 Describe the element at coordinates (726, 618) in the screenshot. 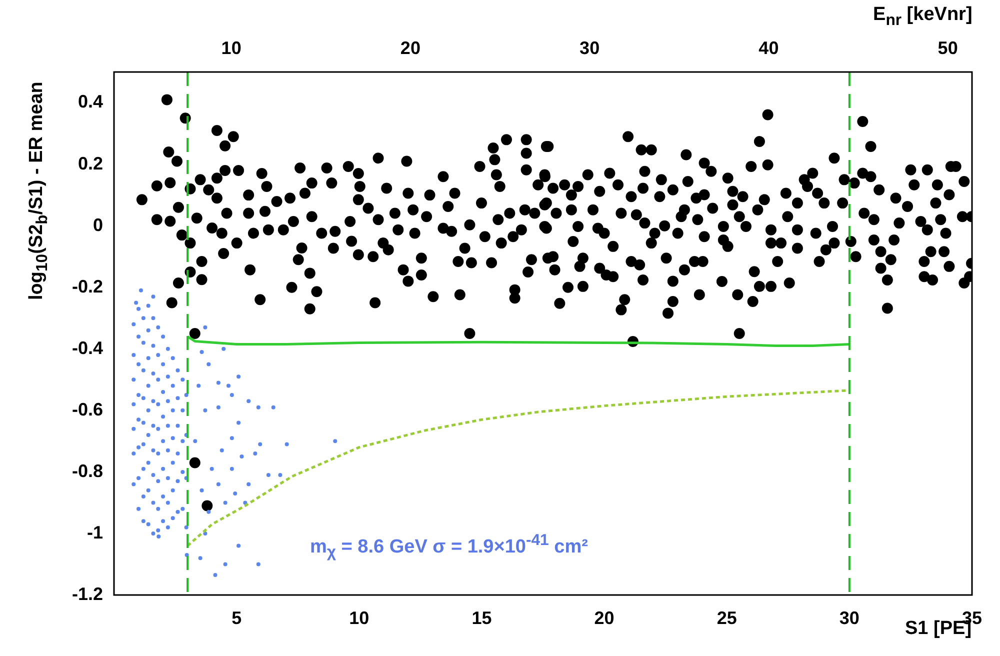

I see `x-tick-label: 25` at that location.